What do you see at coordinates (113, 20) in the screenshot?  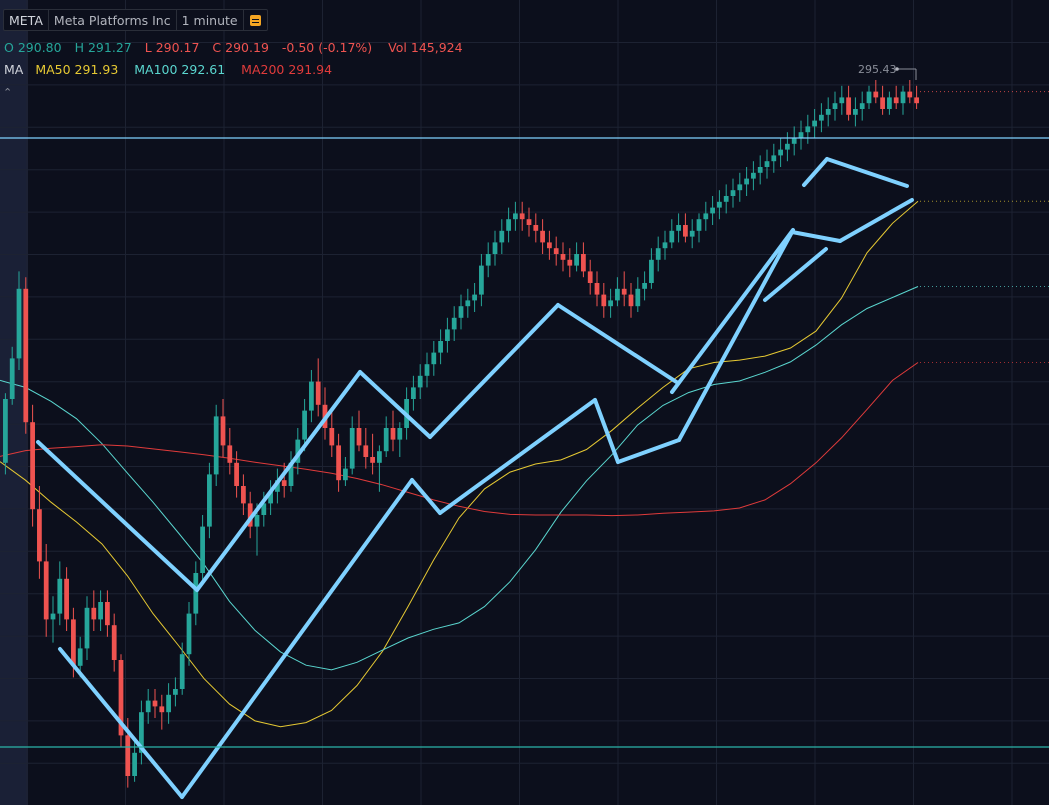 I see `symbol-name: Meta Platforms Inc` at bounding box center [113, 20].